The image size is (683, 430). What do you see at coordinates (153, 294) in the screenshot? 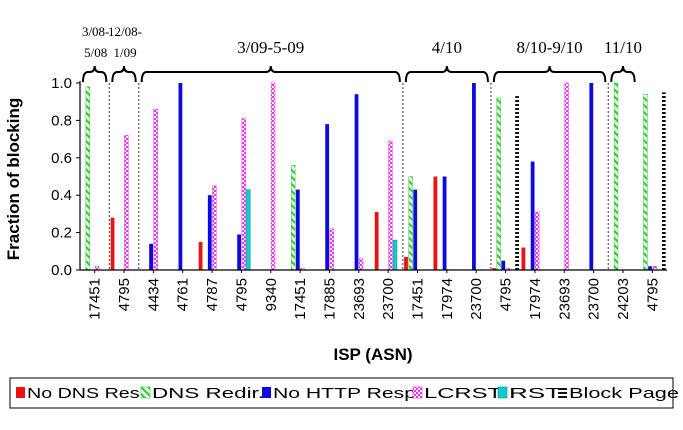
I see `x-tick-label: 4434` at bounding box center [153, 294].